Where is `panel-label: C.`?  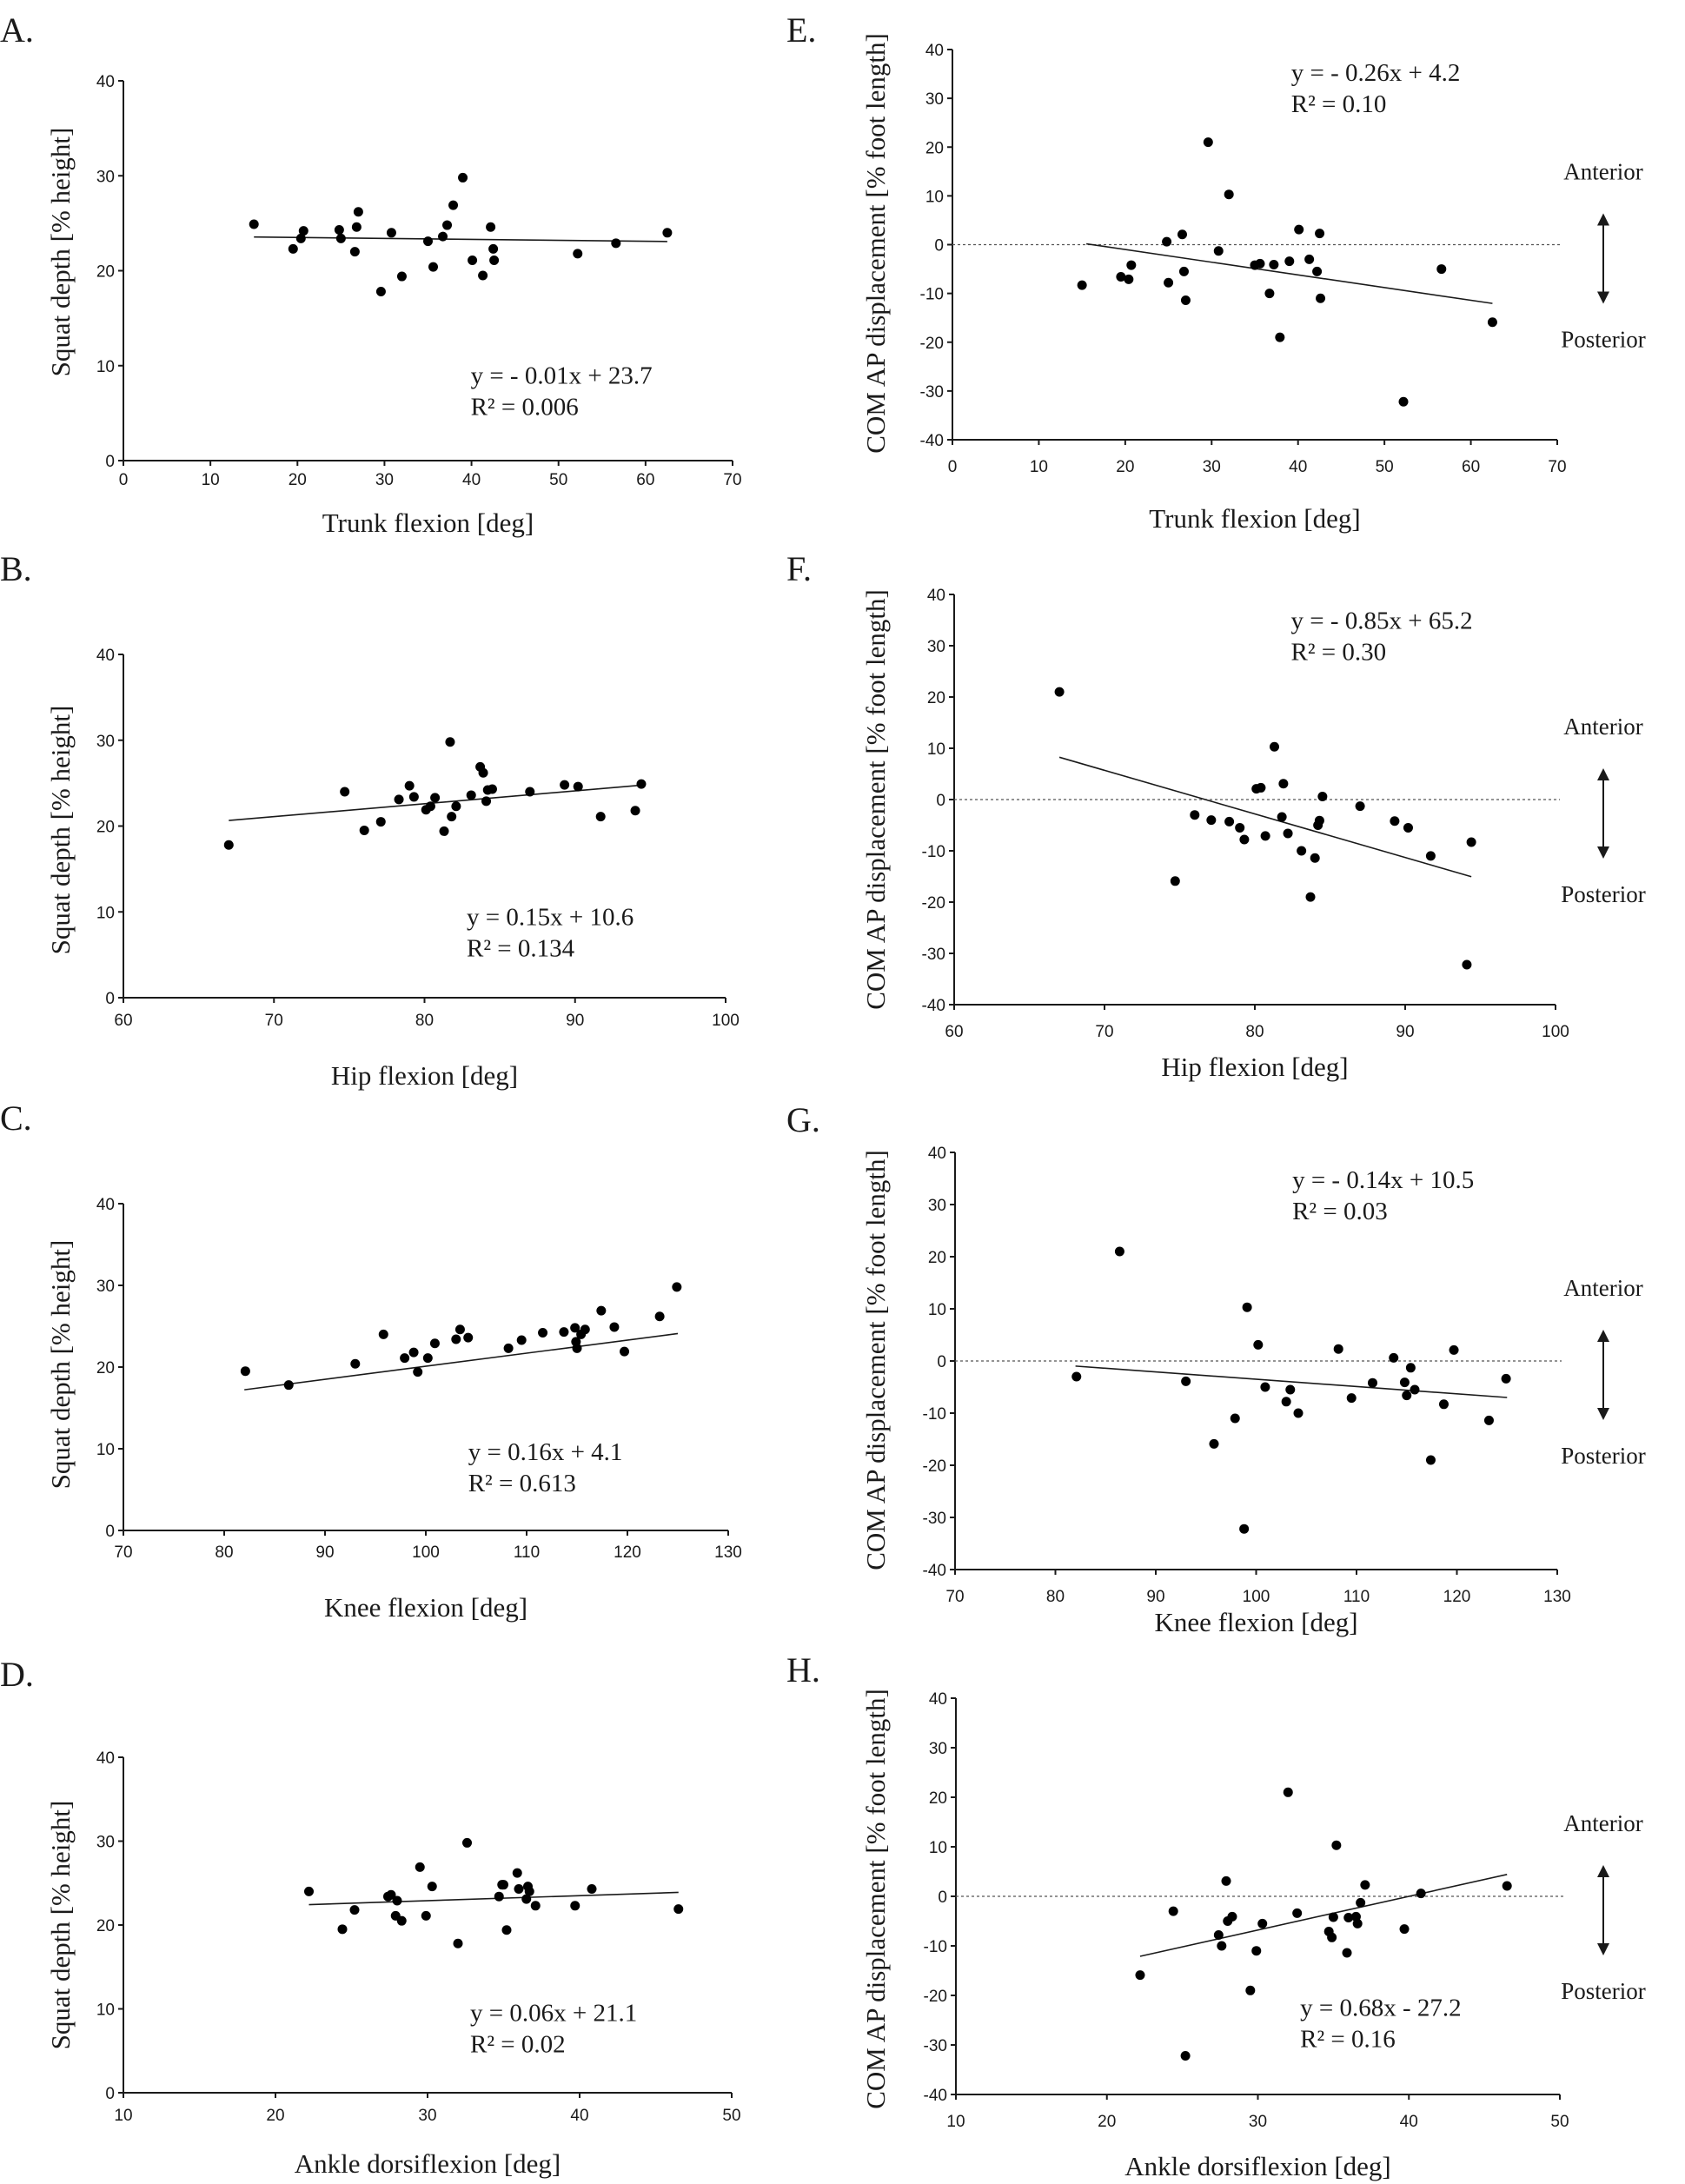
panel-label: C. is located at coordinates (16, 1118).